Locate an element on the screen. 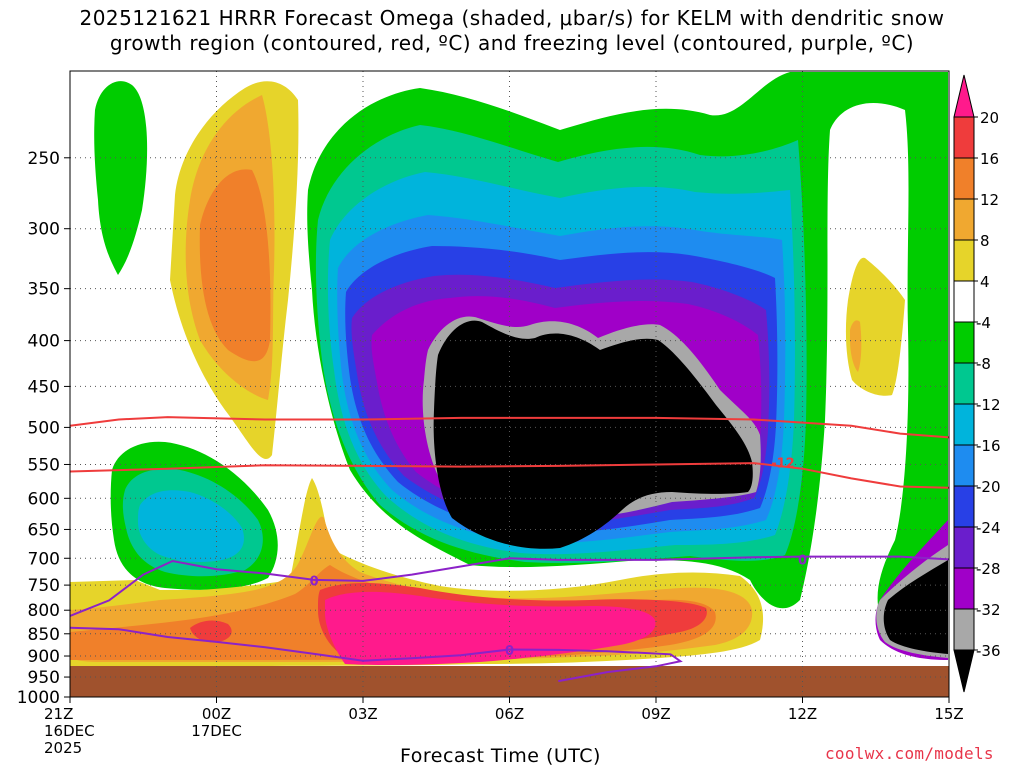 The image size is (1024, 768). colorbar-label-12: -32 is located at coordinates (988, 610).